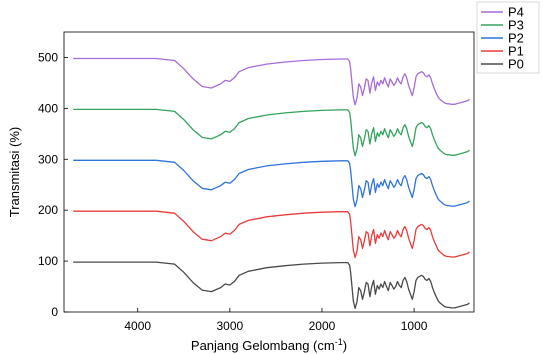  I want to click on legend-label-p1: P1, so click(516, 51).